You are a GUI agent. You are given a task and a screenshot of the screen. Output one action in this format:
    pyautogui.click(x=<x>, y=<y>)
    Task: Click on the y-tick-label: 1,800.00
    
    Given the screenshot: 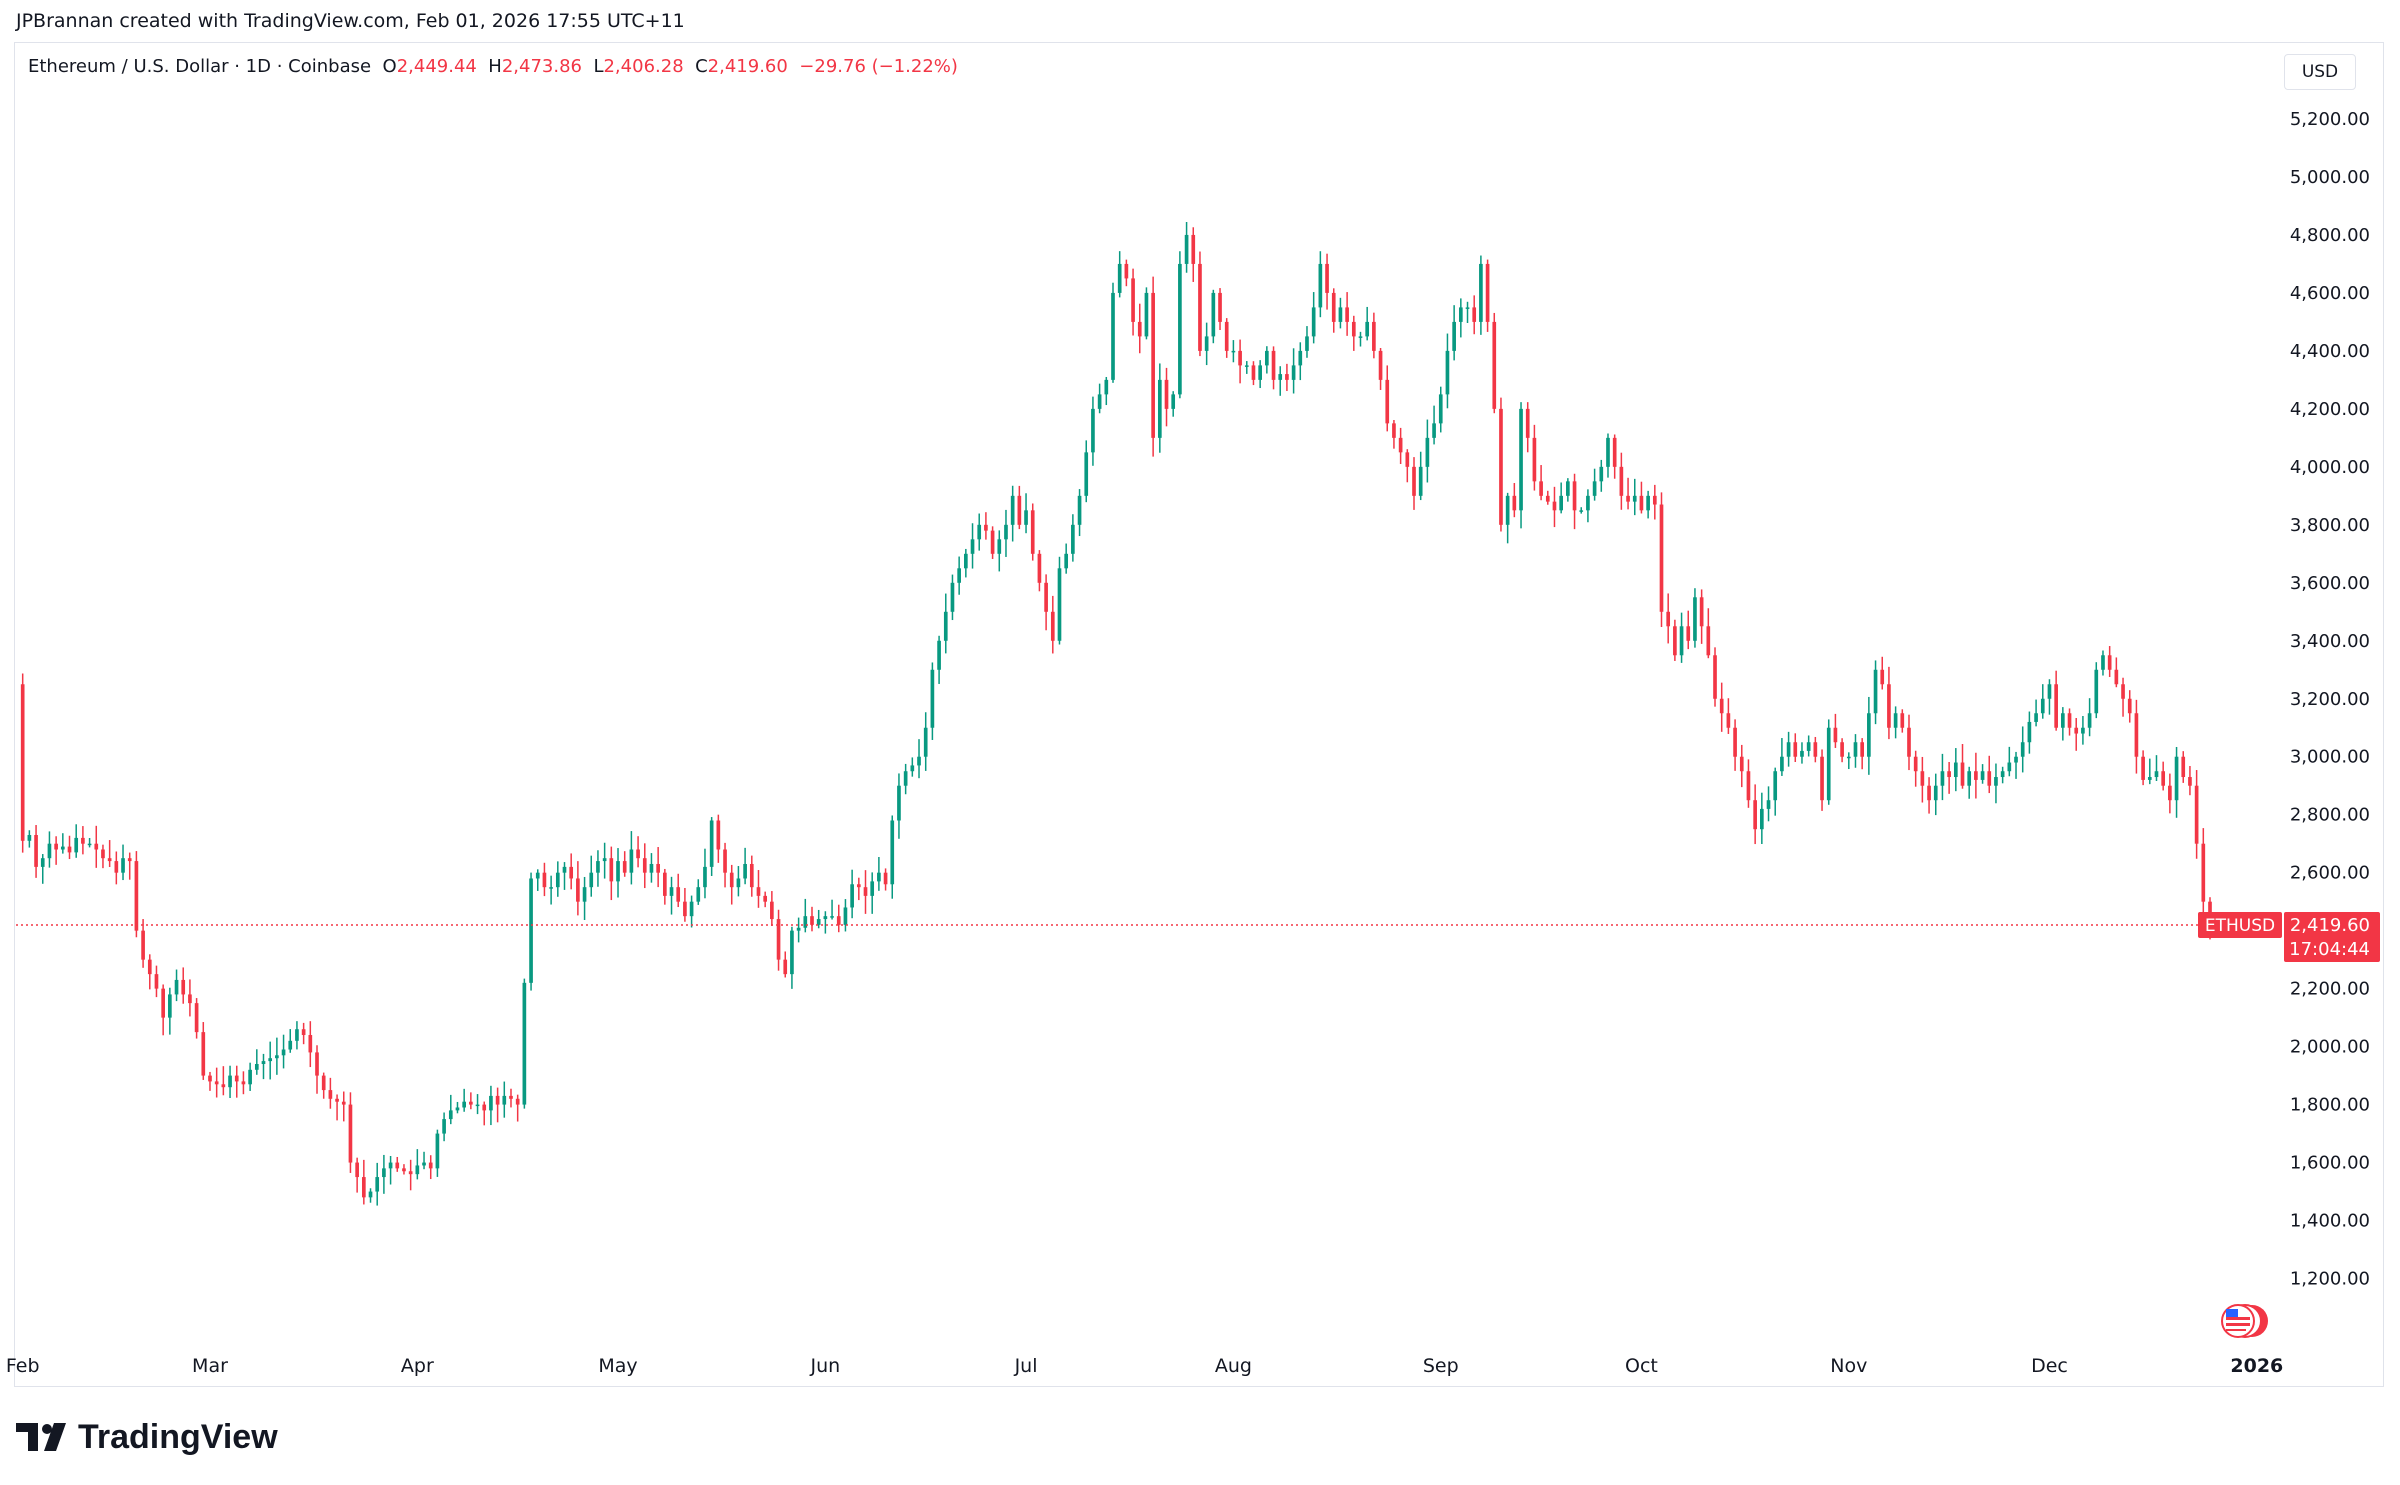 What is the action you would take?
    pyautogui.click(x=2330, y=1105)
    